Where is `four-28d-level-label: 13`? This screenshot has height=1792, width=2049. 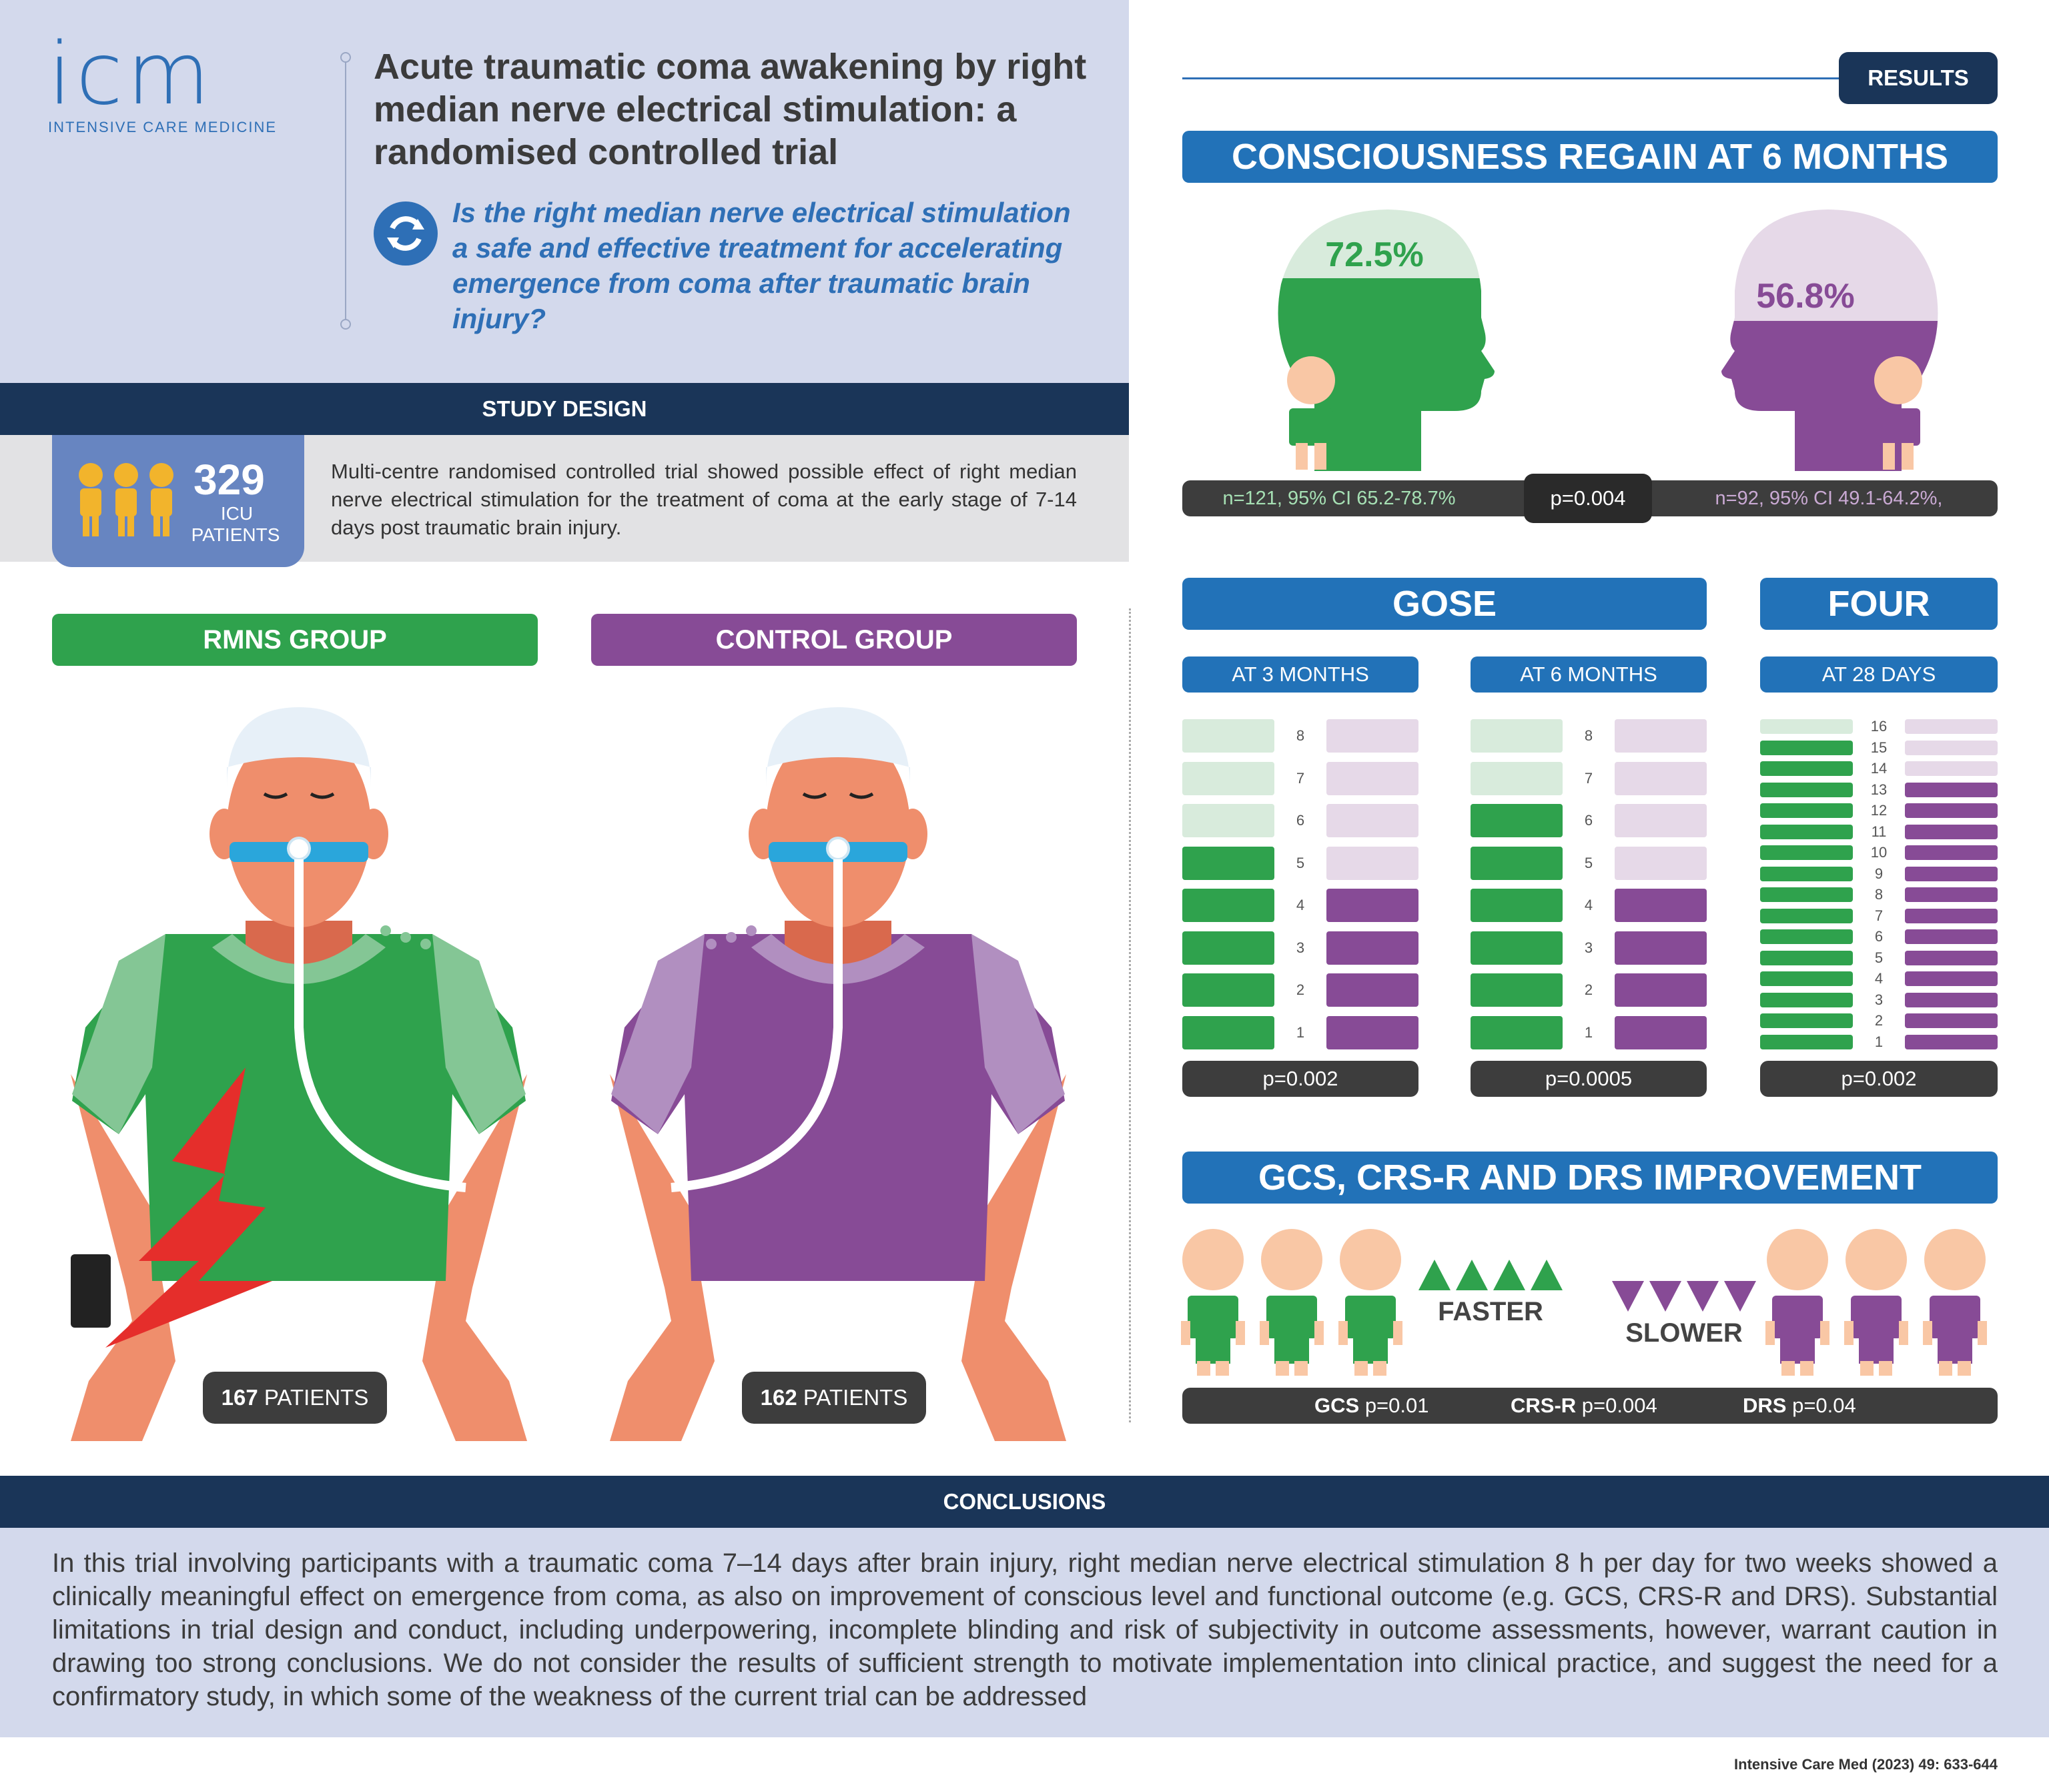
four-28d-level-label: 13 is located at coordinates (1879, 790).